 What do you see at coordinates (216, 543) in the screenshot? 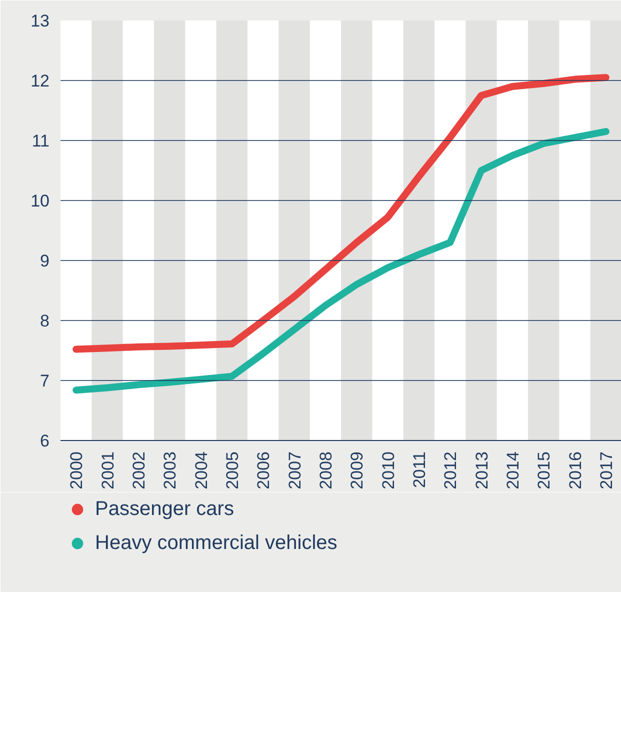
I see `legend-label: Heavy commercial vehicles` at bounding box center [216, 543].